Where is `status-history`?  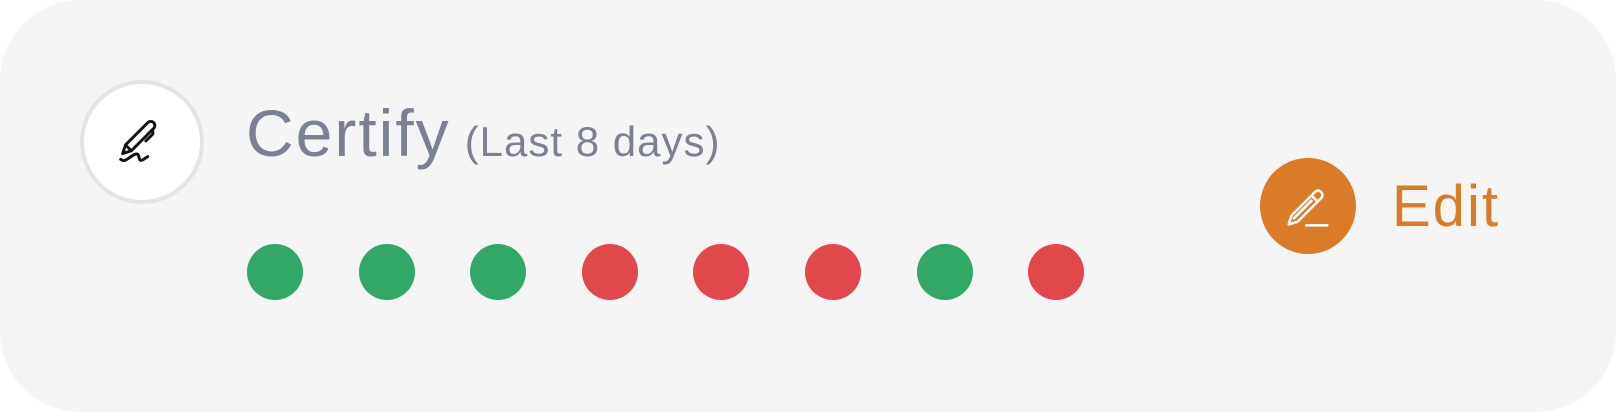
status-history is located at coordinates (693, 272).